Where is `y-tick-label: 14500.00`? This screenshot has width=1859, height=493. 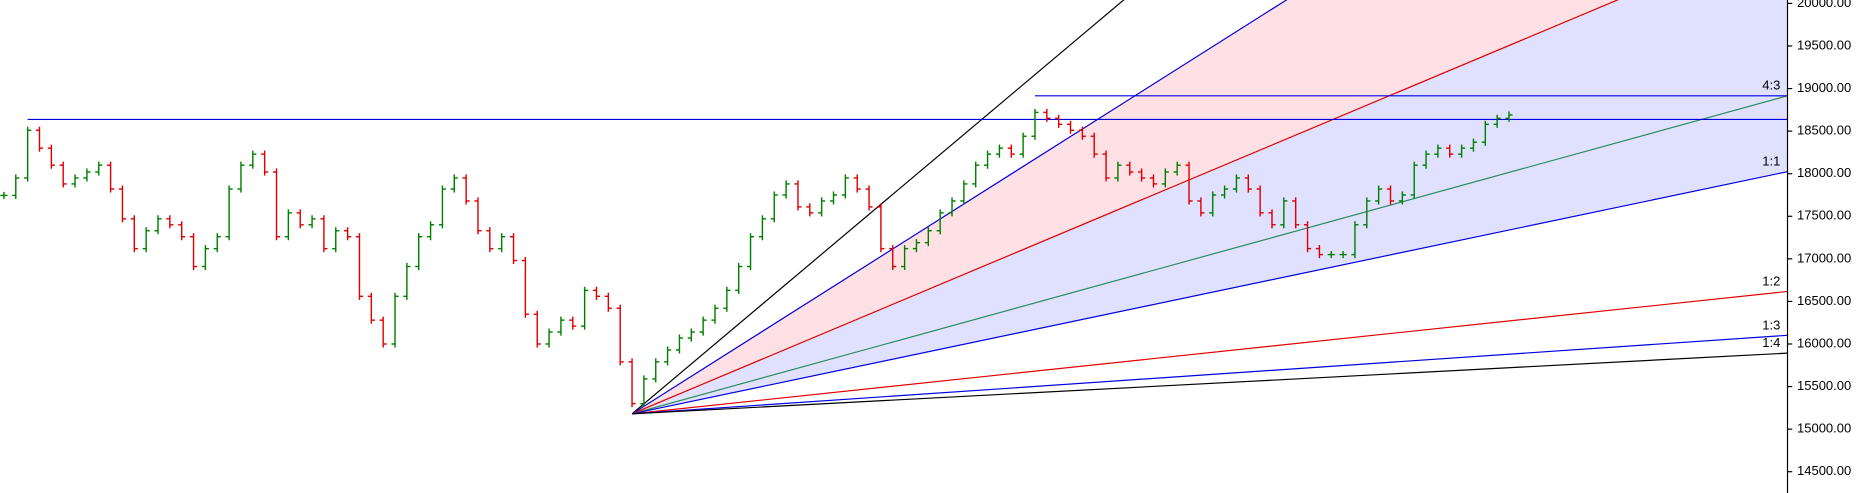 y-tick-label: 14500.00 is located at coordinates (1824, 470).